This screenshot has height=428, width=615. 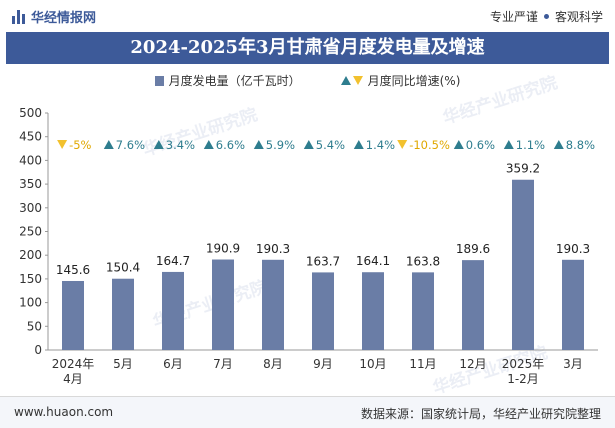 What do you see at coordinates (373, 261) in the screenshot?
I see `data-label: 164.1` at bounding box center [373, 261].